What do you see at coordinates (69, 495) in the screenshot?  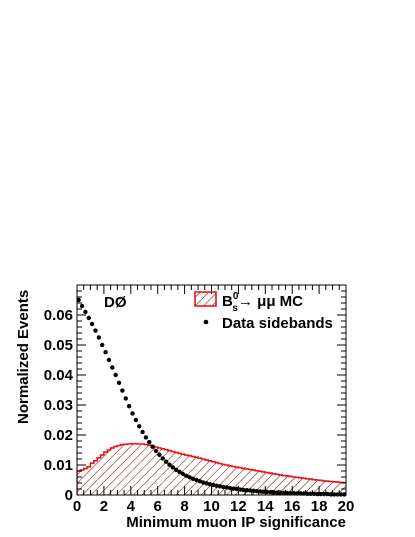 I see `y-tick-label: 0` at bounding box center [69, 495].